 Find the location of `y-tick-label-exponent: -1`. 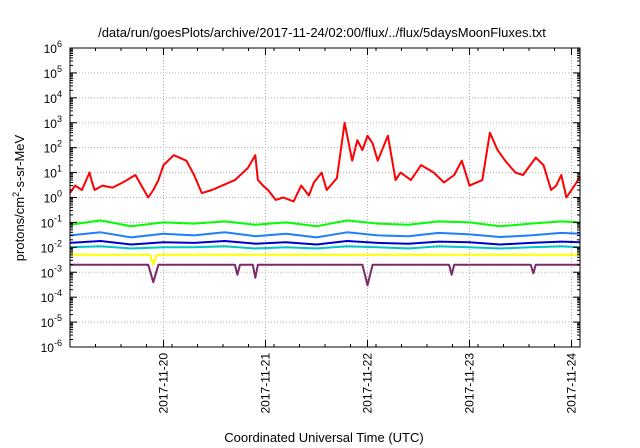

y-tick-label-exponent: -1 is located at coordinates (58, 218).